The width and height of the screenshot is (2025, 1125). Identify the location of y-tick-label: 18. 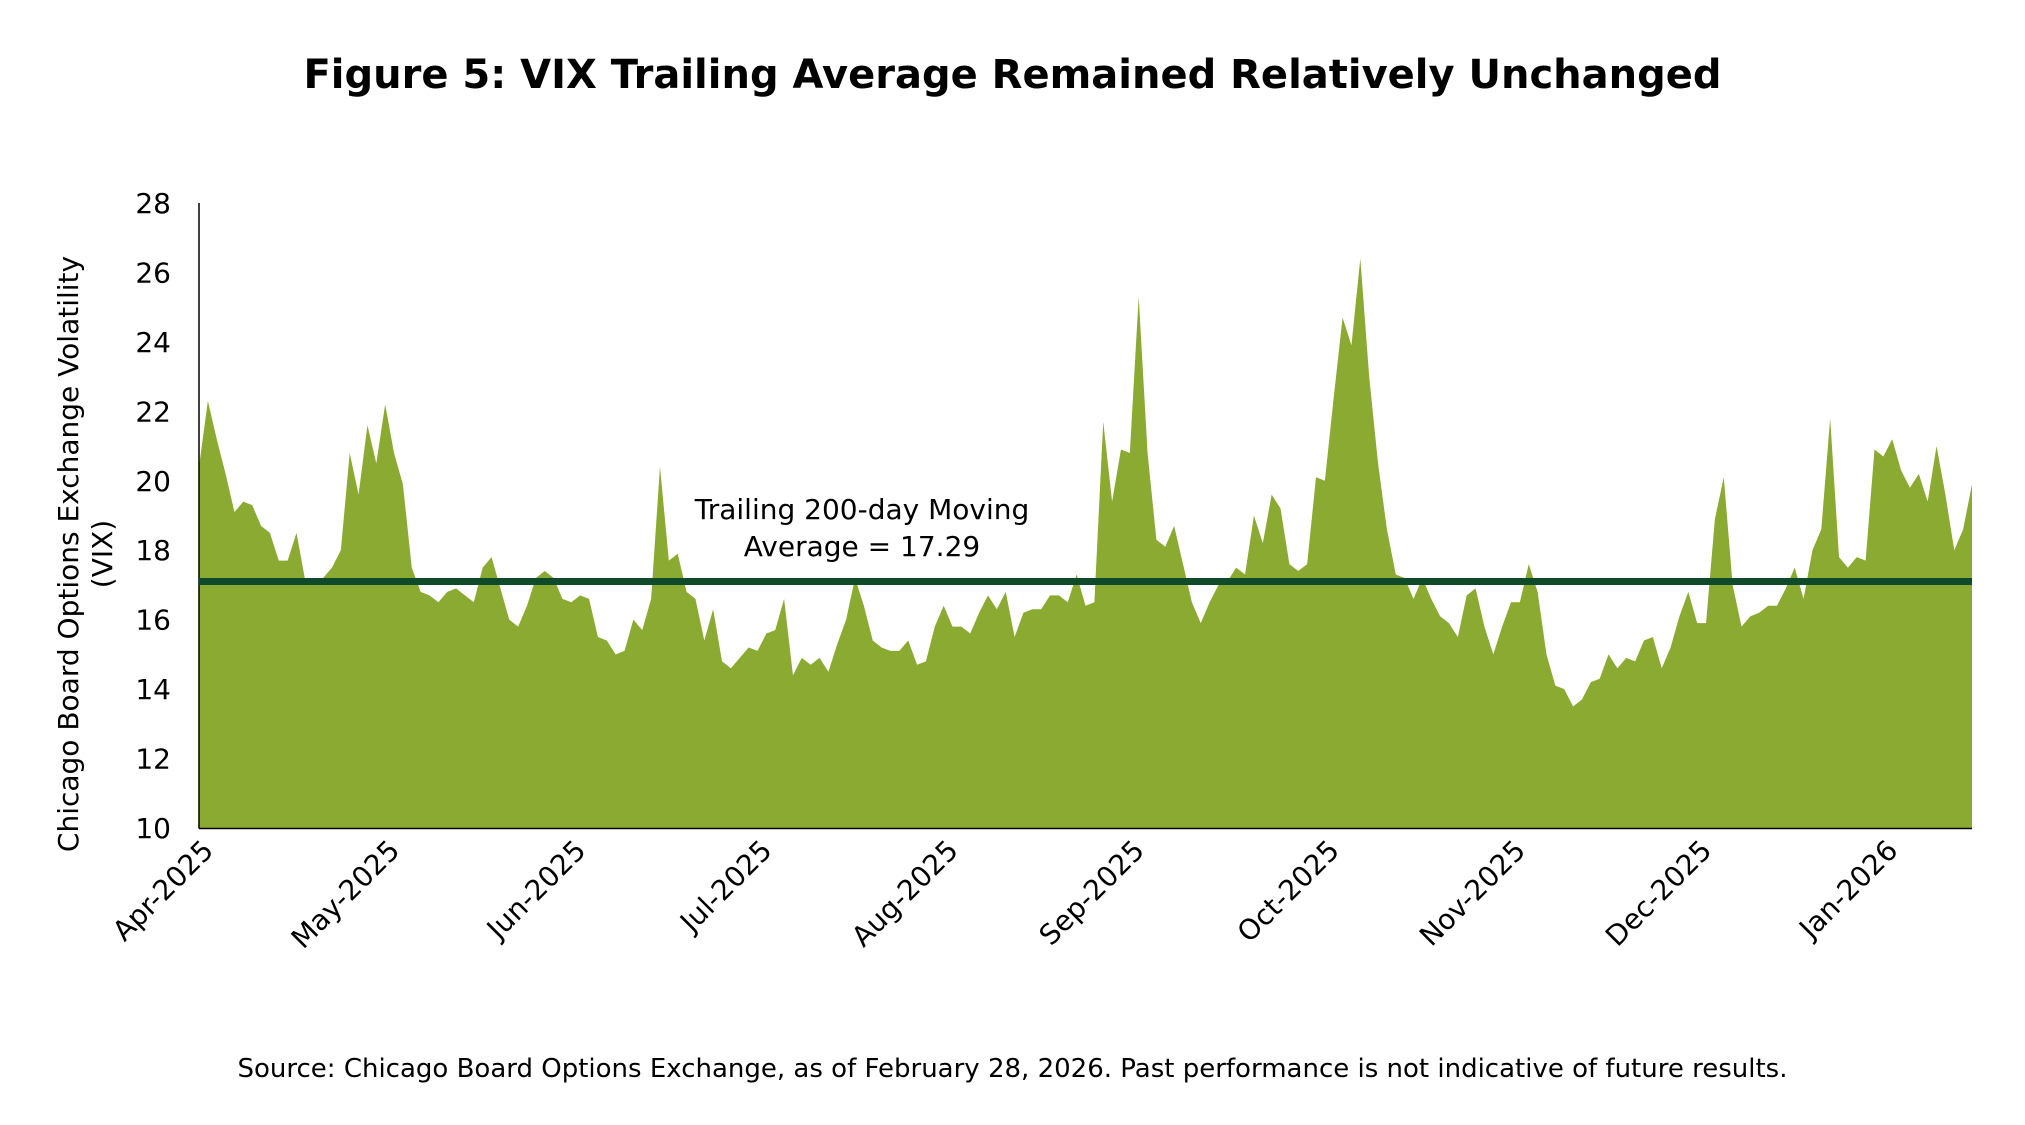
(153, 550).